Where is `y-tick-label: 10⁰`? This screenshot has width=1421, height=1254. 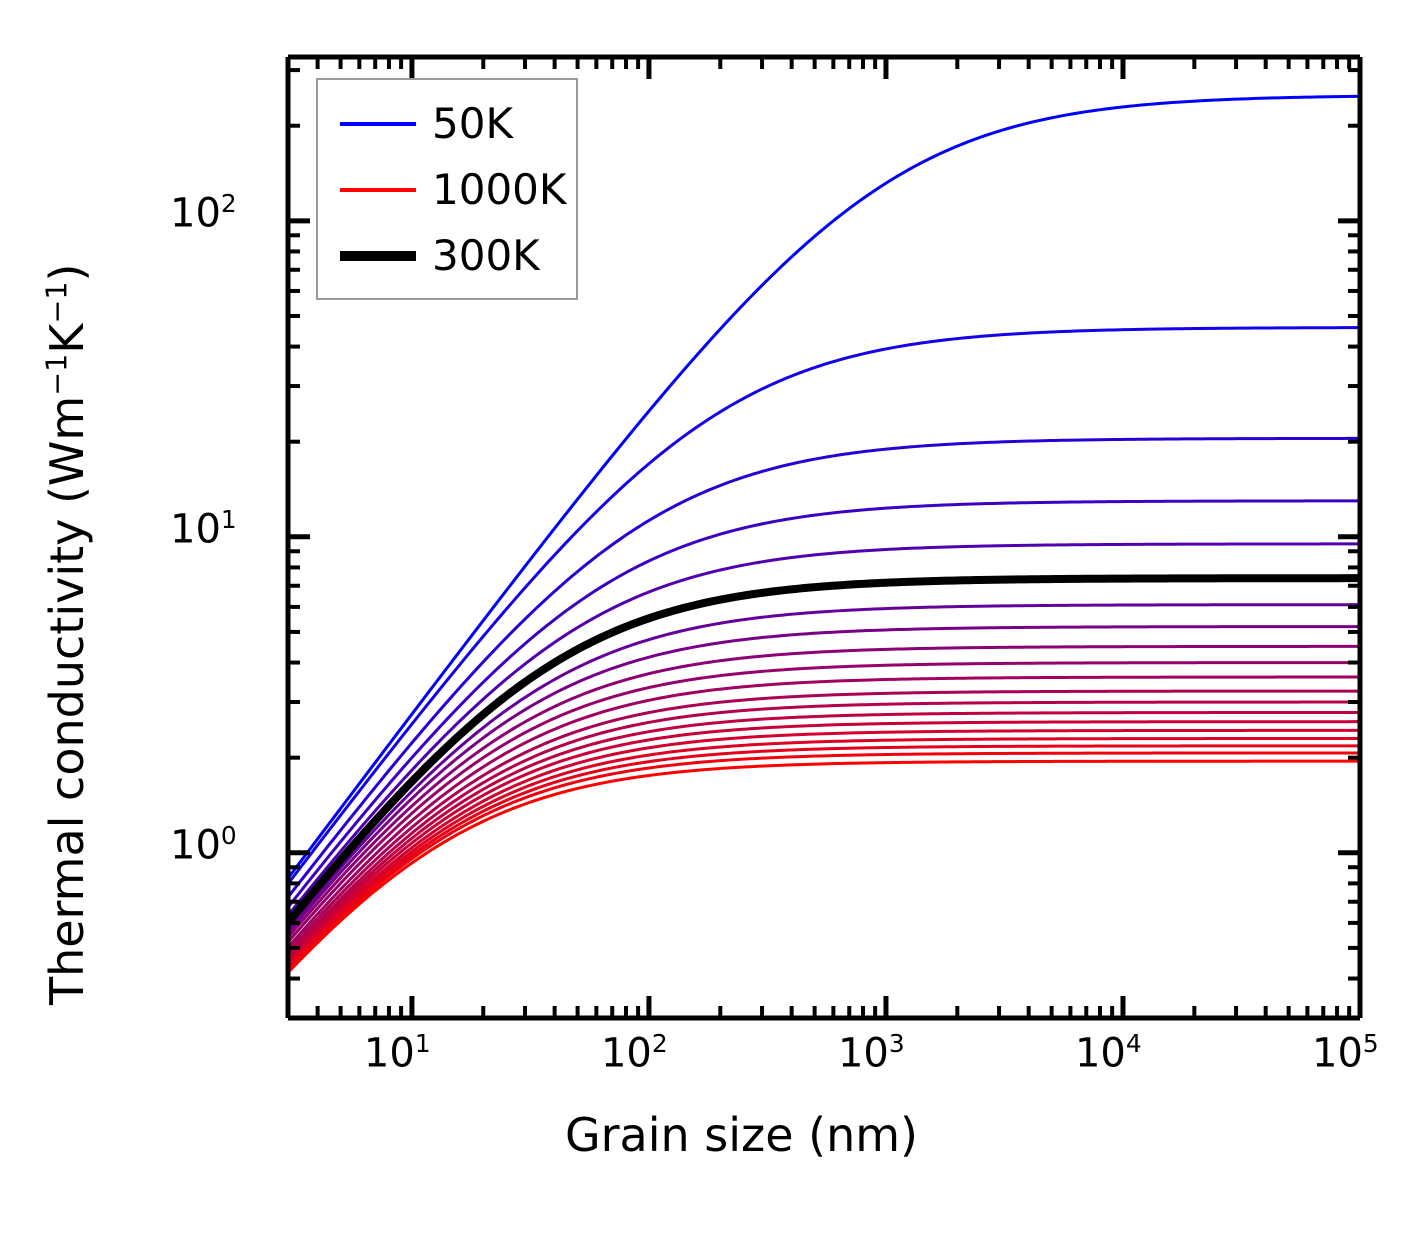
y-tick-label: 10⁰ is located at coordinates (203, 844).